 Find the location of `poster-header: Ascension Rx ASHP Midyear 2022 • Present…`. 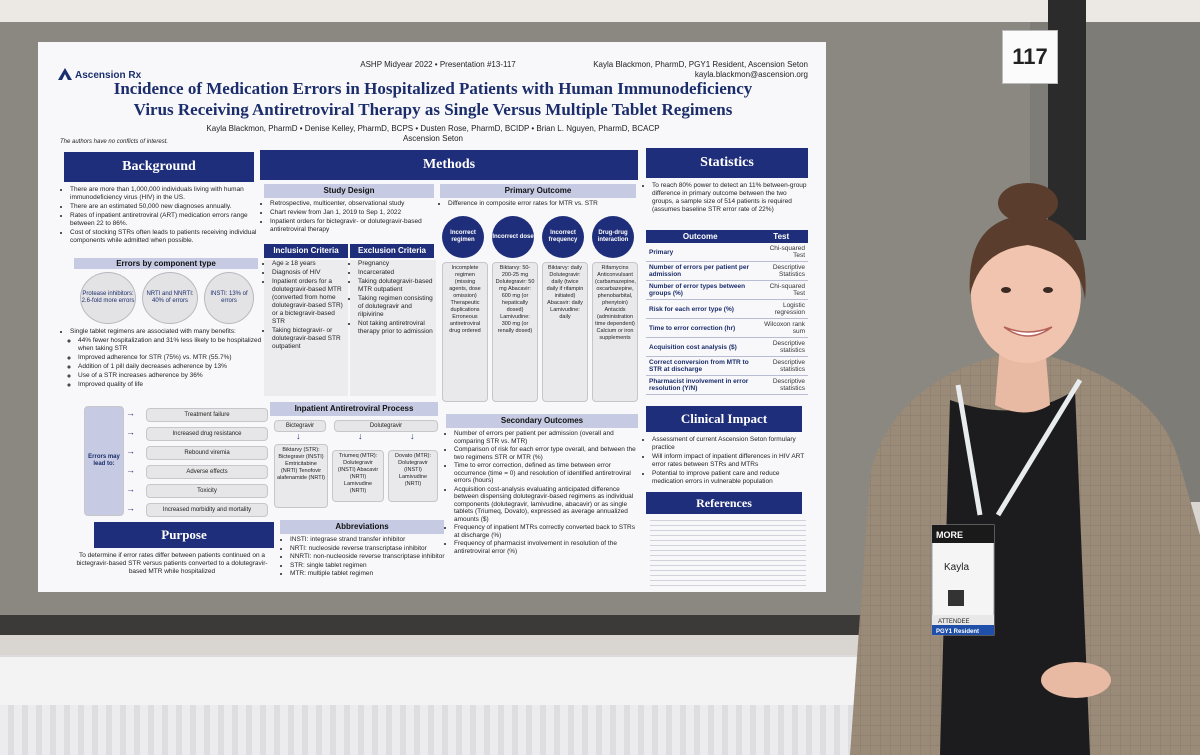

poster-header: Ascension Rx ASHP Midyear 2022 • Present… is located at coordinates (432, 98).